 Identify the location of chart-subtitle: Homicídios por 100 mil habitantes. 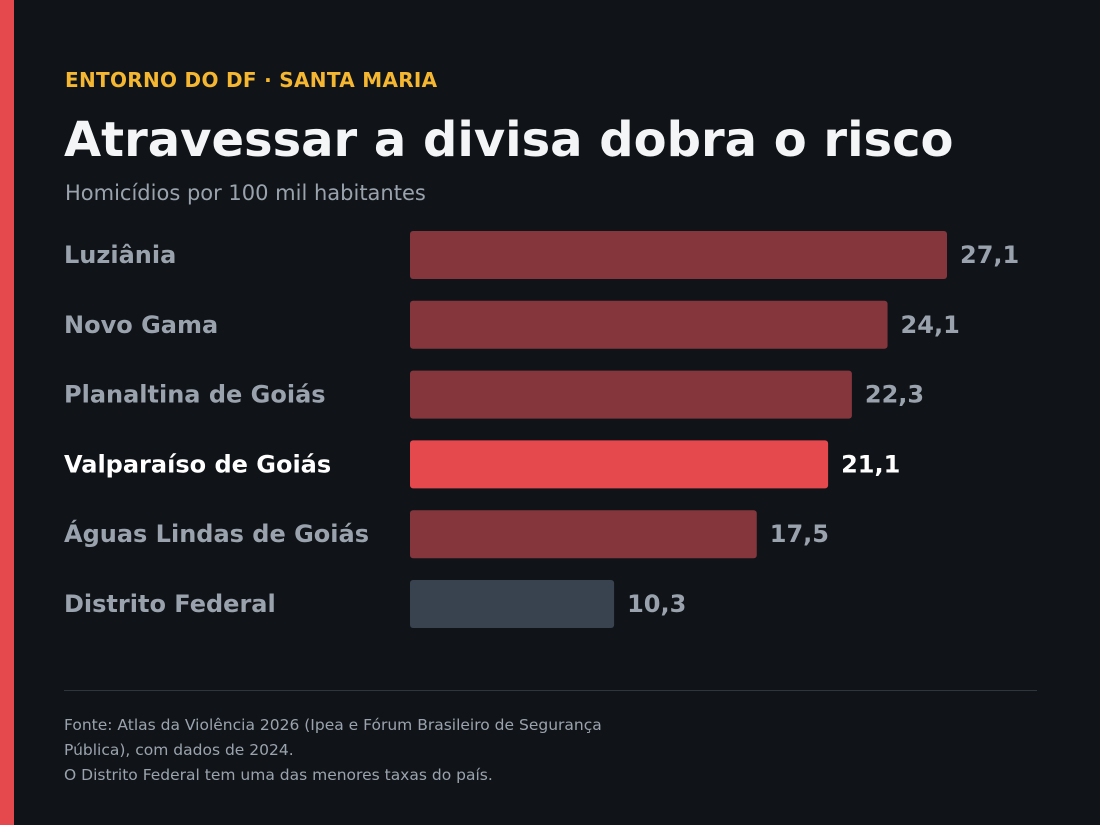
(245, 193).